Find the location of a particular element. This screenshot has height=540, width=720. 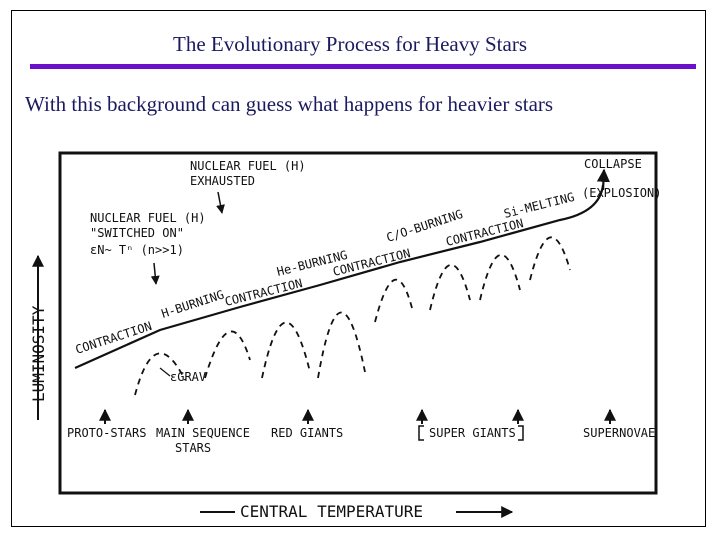

stage-super-giants: SUPER GIANTS is located at coordinates (472, 433).